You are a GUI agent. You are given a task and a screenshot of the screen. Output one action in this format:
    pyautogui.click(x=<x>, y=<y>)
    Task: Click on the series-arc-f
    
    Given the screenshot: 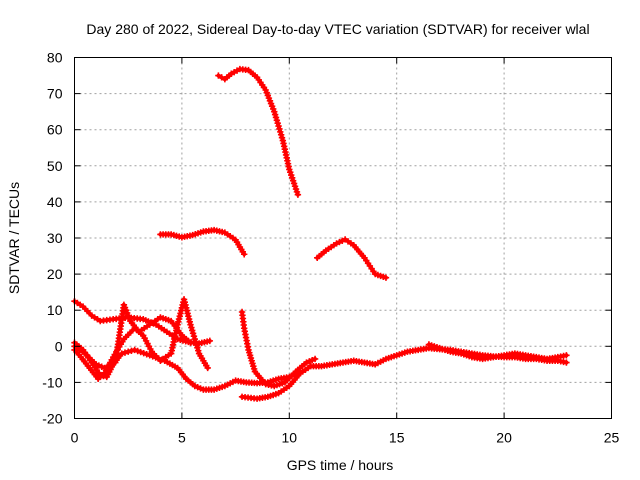 What is the action you would take?
    pyautogui.click(x=308, y=379)
    